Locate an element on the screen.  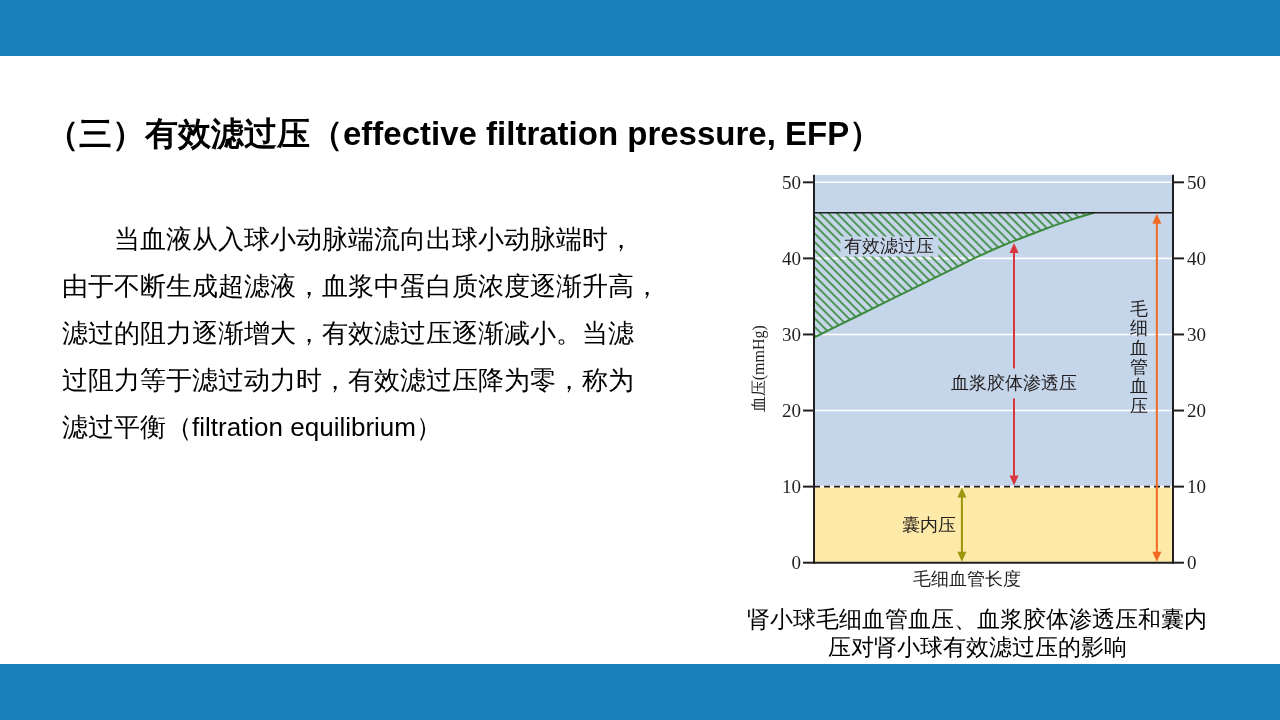
y-axis-title: 血压(mmHg) is located at coordinates (758, 369).